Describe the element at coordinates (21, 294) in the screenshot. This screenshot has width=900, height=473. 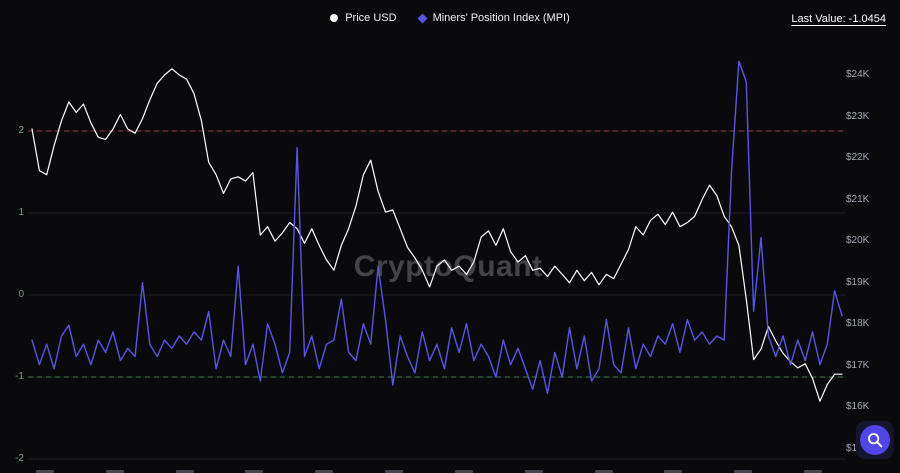
I see `y-axis-left-tick-label: 0` at that location.